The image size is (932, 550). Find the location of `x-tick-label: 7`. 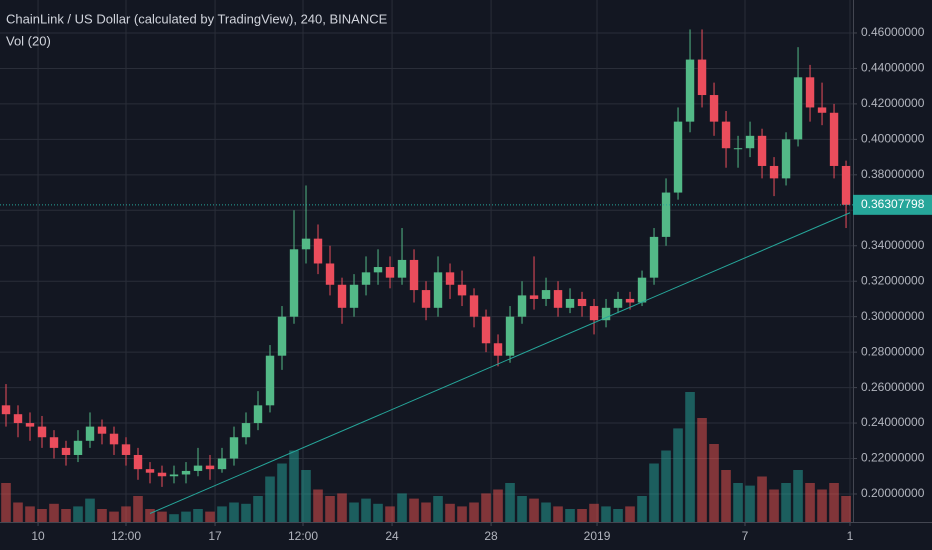

x-tick-label: 7 is located at coordinates (745, 536).